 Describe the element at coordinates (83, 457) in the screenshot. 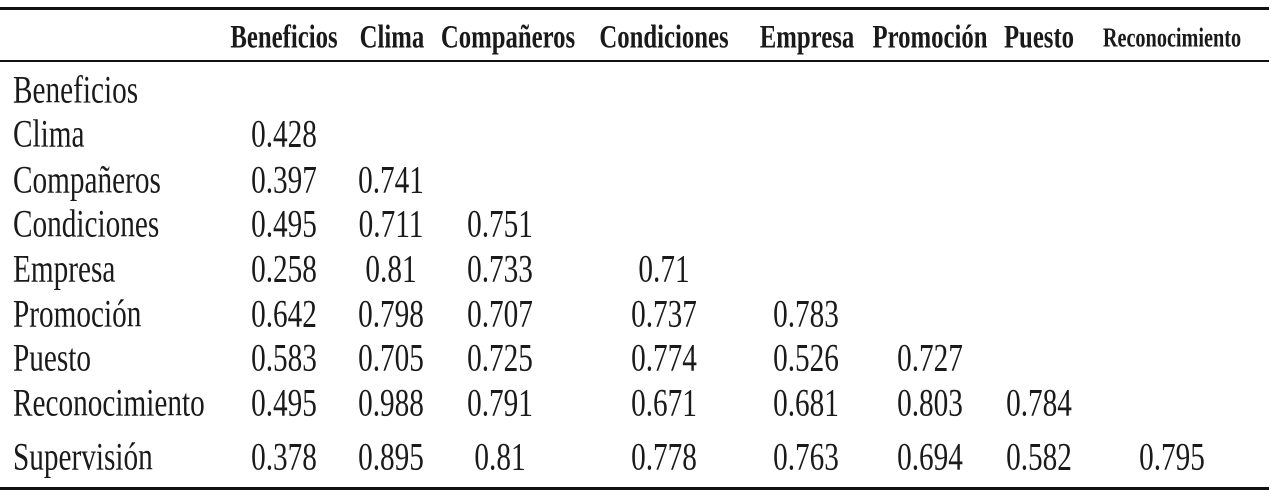

I see `row-label: Supervisión` at that location.